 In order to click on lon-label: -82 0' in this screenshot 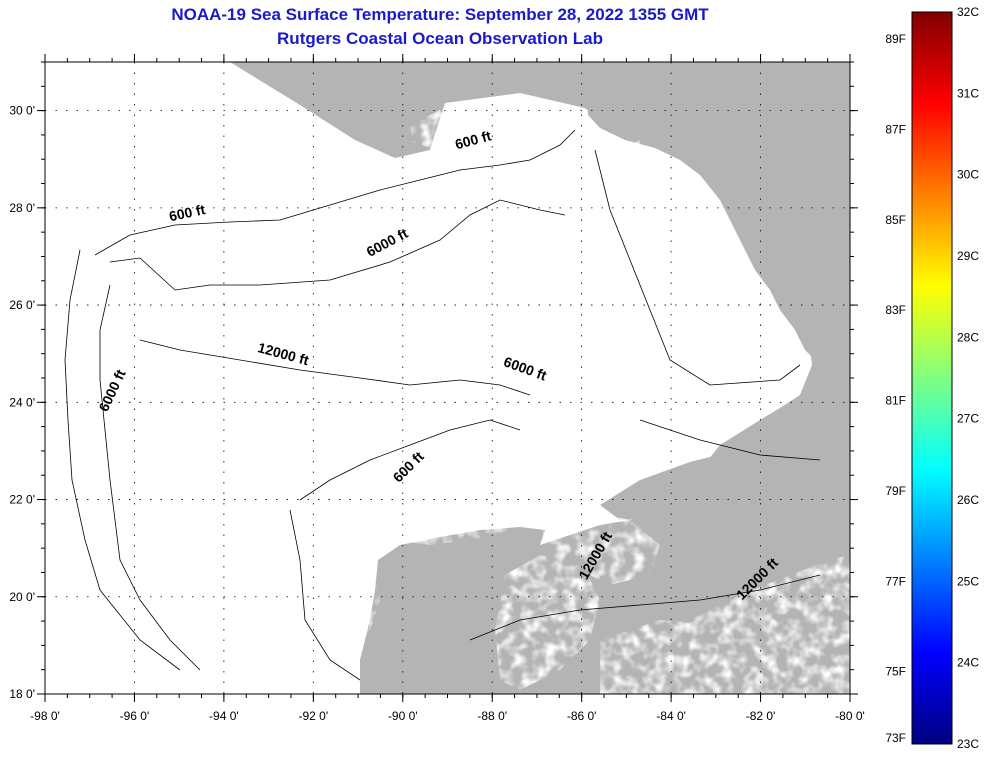, I will do `click(761, 716)`.